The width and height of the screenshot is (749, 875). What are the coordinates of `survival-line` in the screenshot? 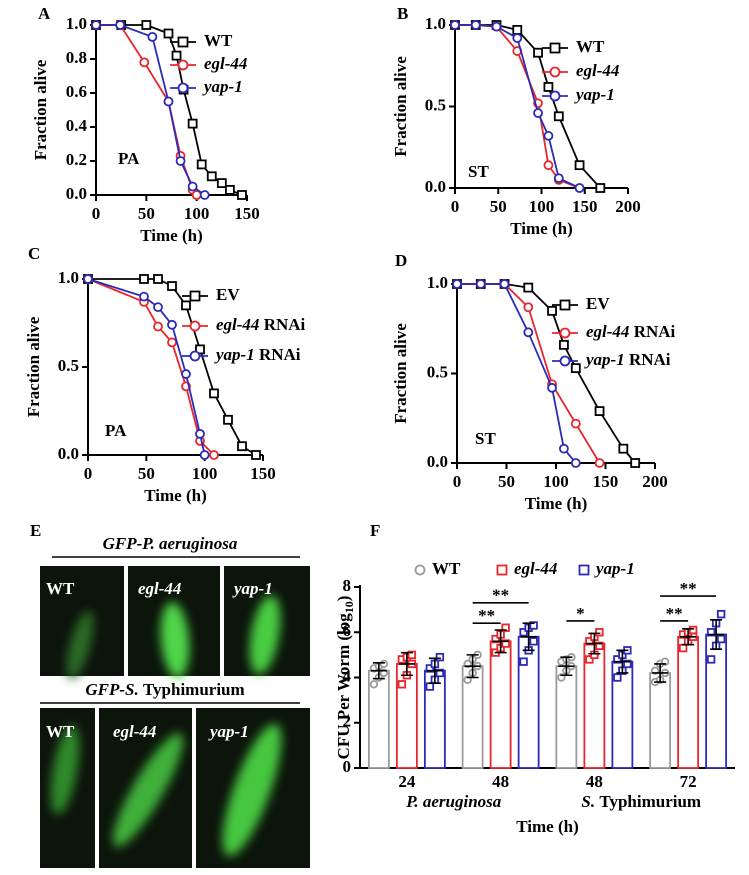 It's located at (169, 110).